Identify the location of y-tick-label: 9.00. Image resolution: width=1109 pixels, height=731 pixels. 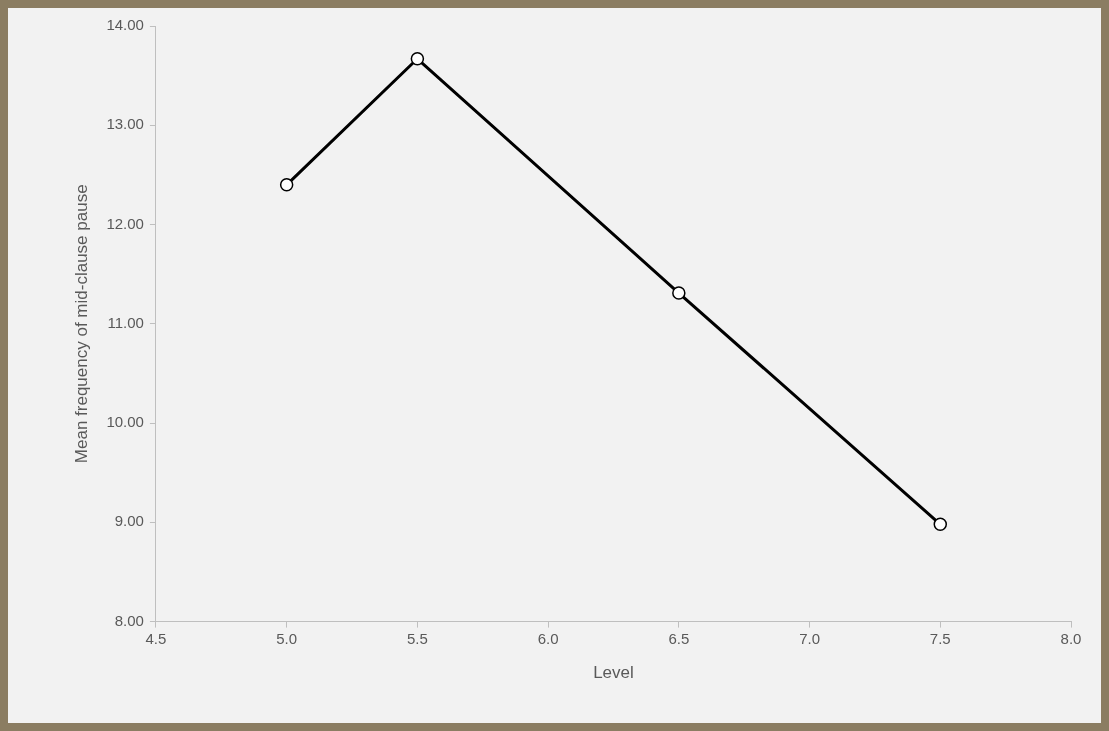
(129, 521).